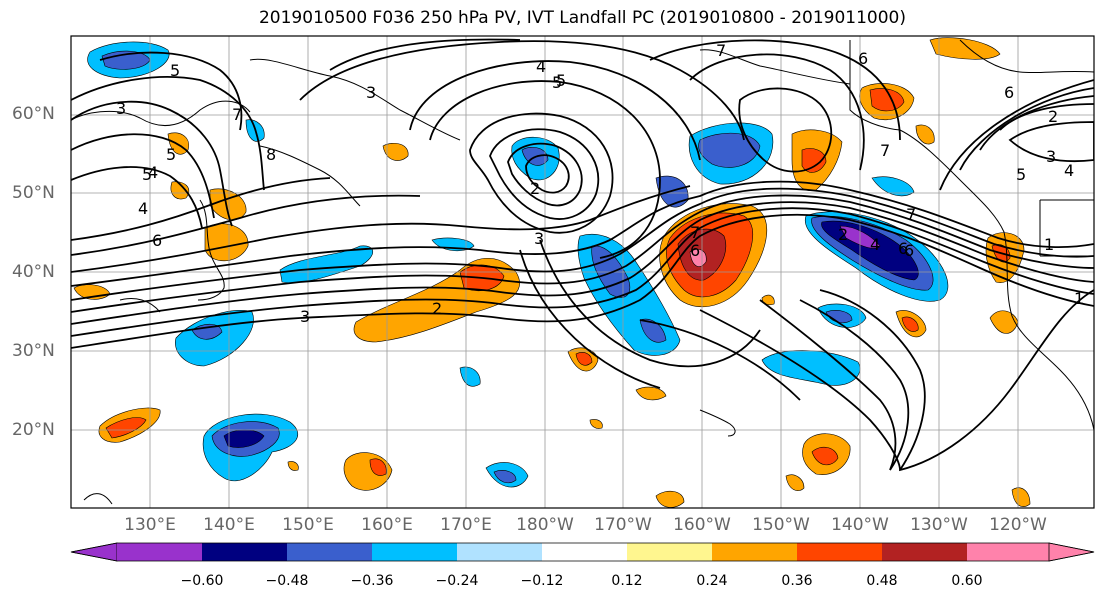  Describe the element at coordinates (202, 581) in the screenshot. I see `colorbar-tick-label: −0.60` at that location.